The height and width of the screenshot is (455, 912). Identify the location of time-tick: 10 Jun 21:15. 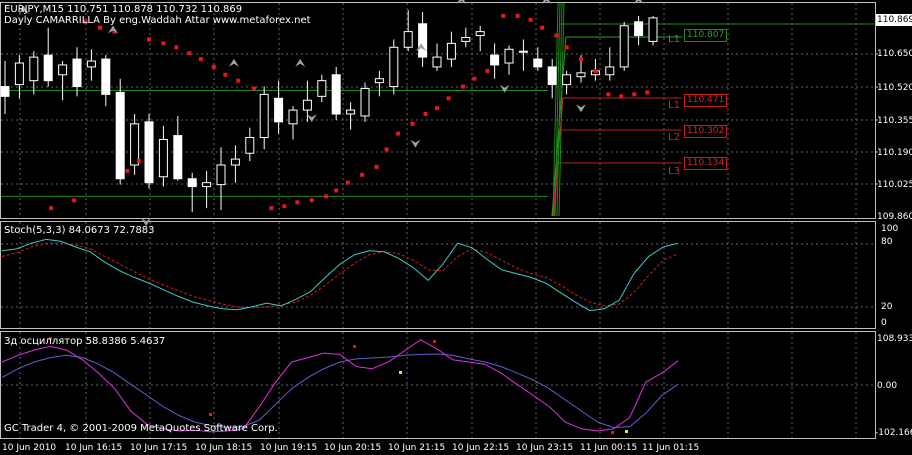
(417, 448).